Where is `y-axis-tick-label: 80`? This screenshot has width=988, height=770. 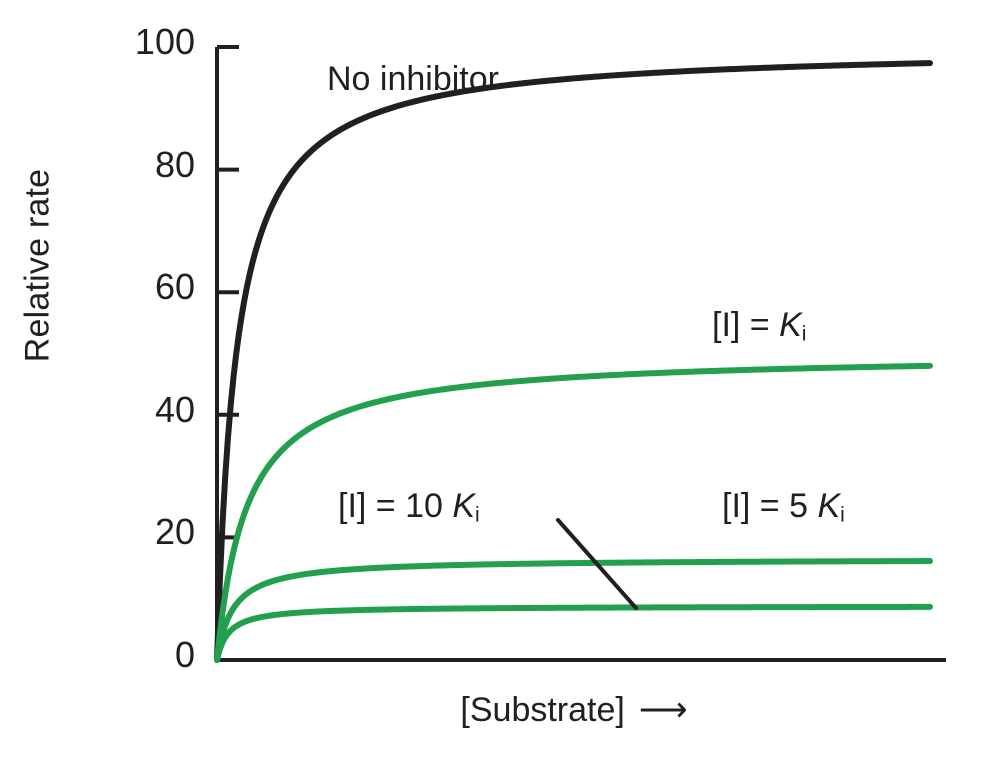
y-axis-tick-label: 80 is located at coordinates (174, 164).